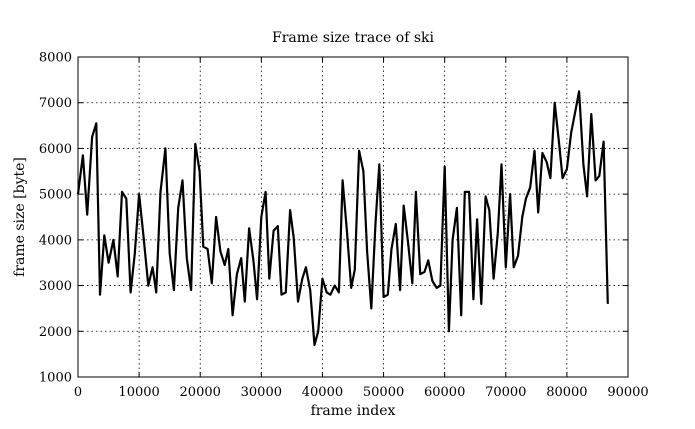  I want to click on x-tick-label: 20000, so click(200, 392).